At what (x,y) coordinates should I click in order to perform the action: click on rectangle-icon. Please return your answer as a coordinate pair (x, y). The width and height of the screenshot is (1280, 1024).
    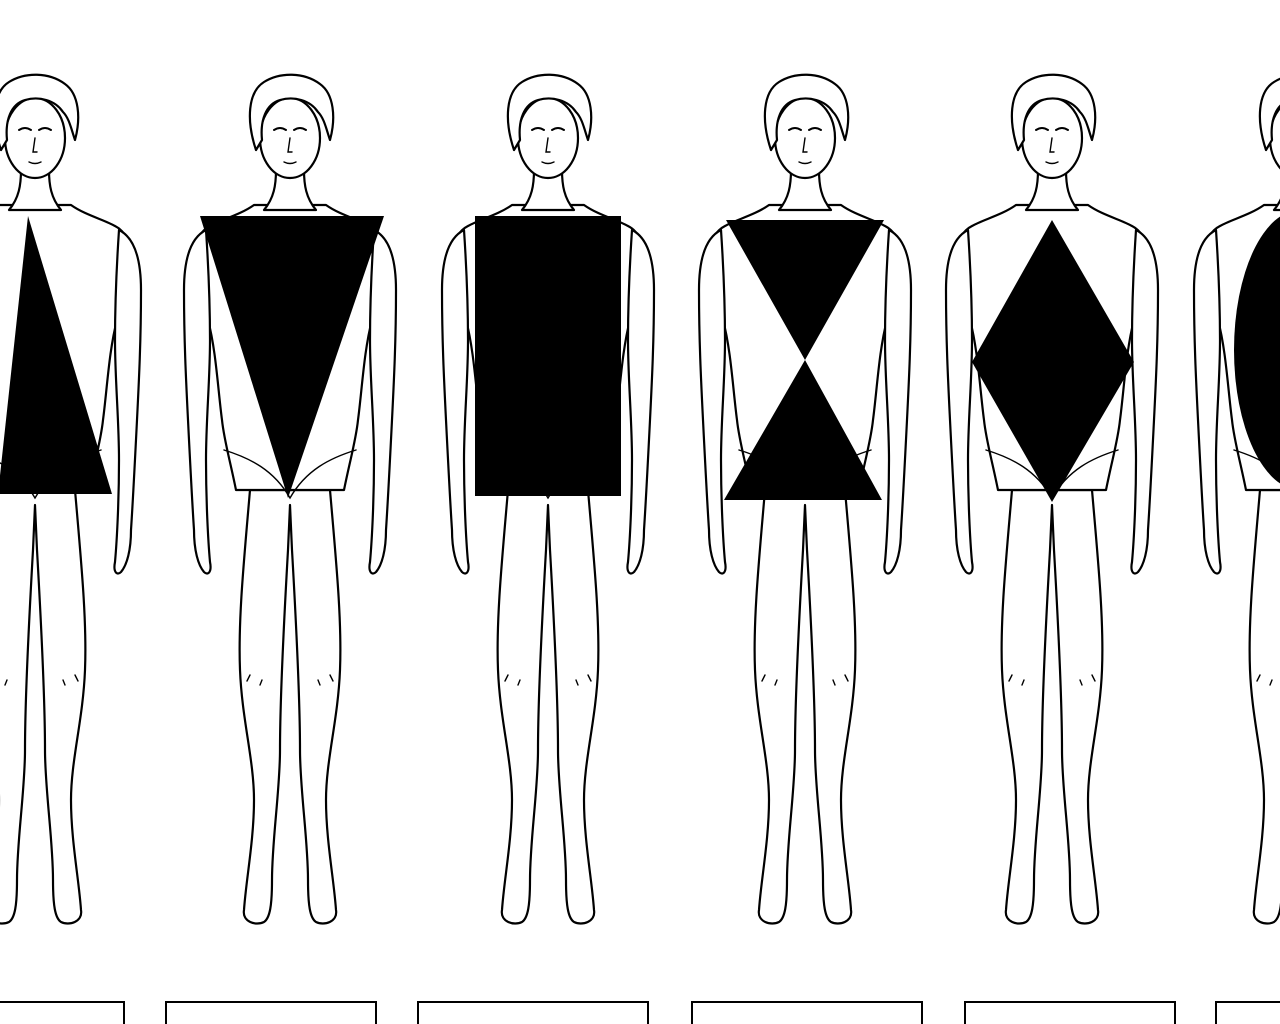
    Looking at the image, I should click on (548, 356).